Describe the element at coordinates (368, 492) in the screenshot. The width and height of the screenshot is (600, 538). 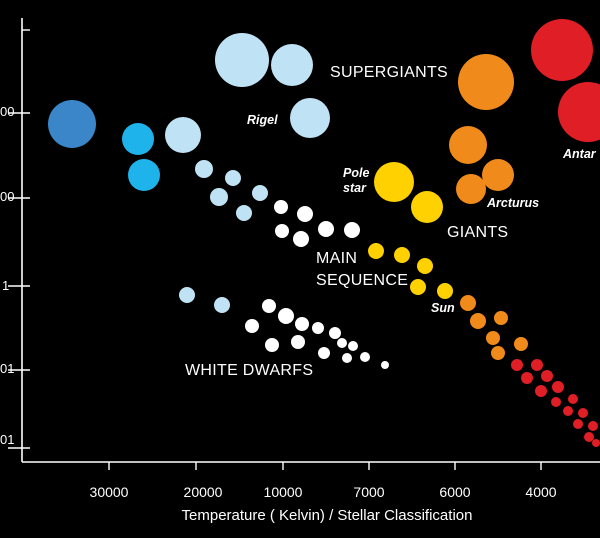
I see `x-tick-label: 7000` at that location.